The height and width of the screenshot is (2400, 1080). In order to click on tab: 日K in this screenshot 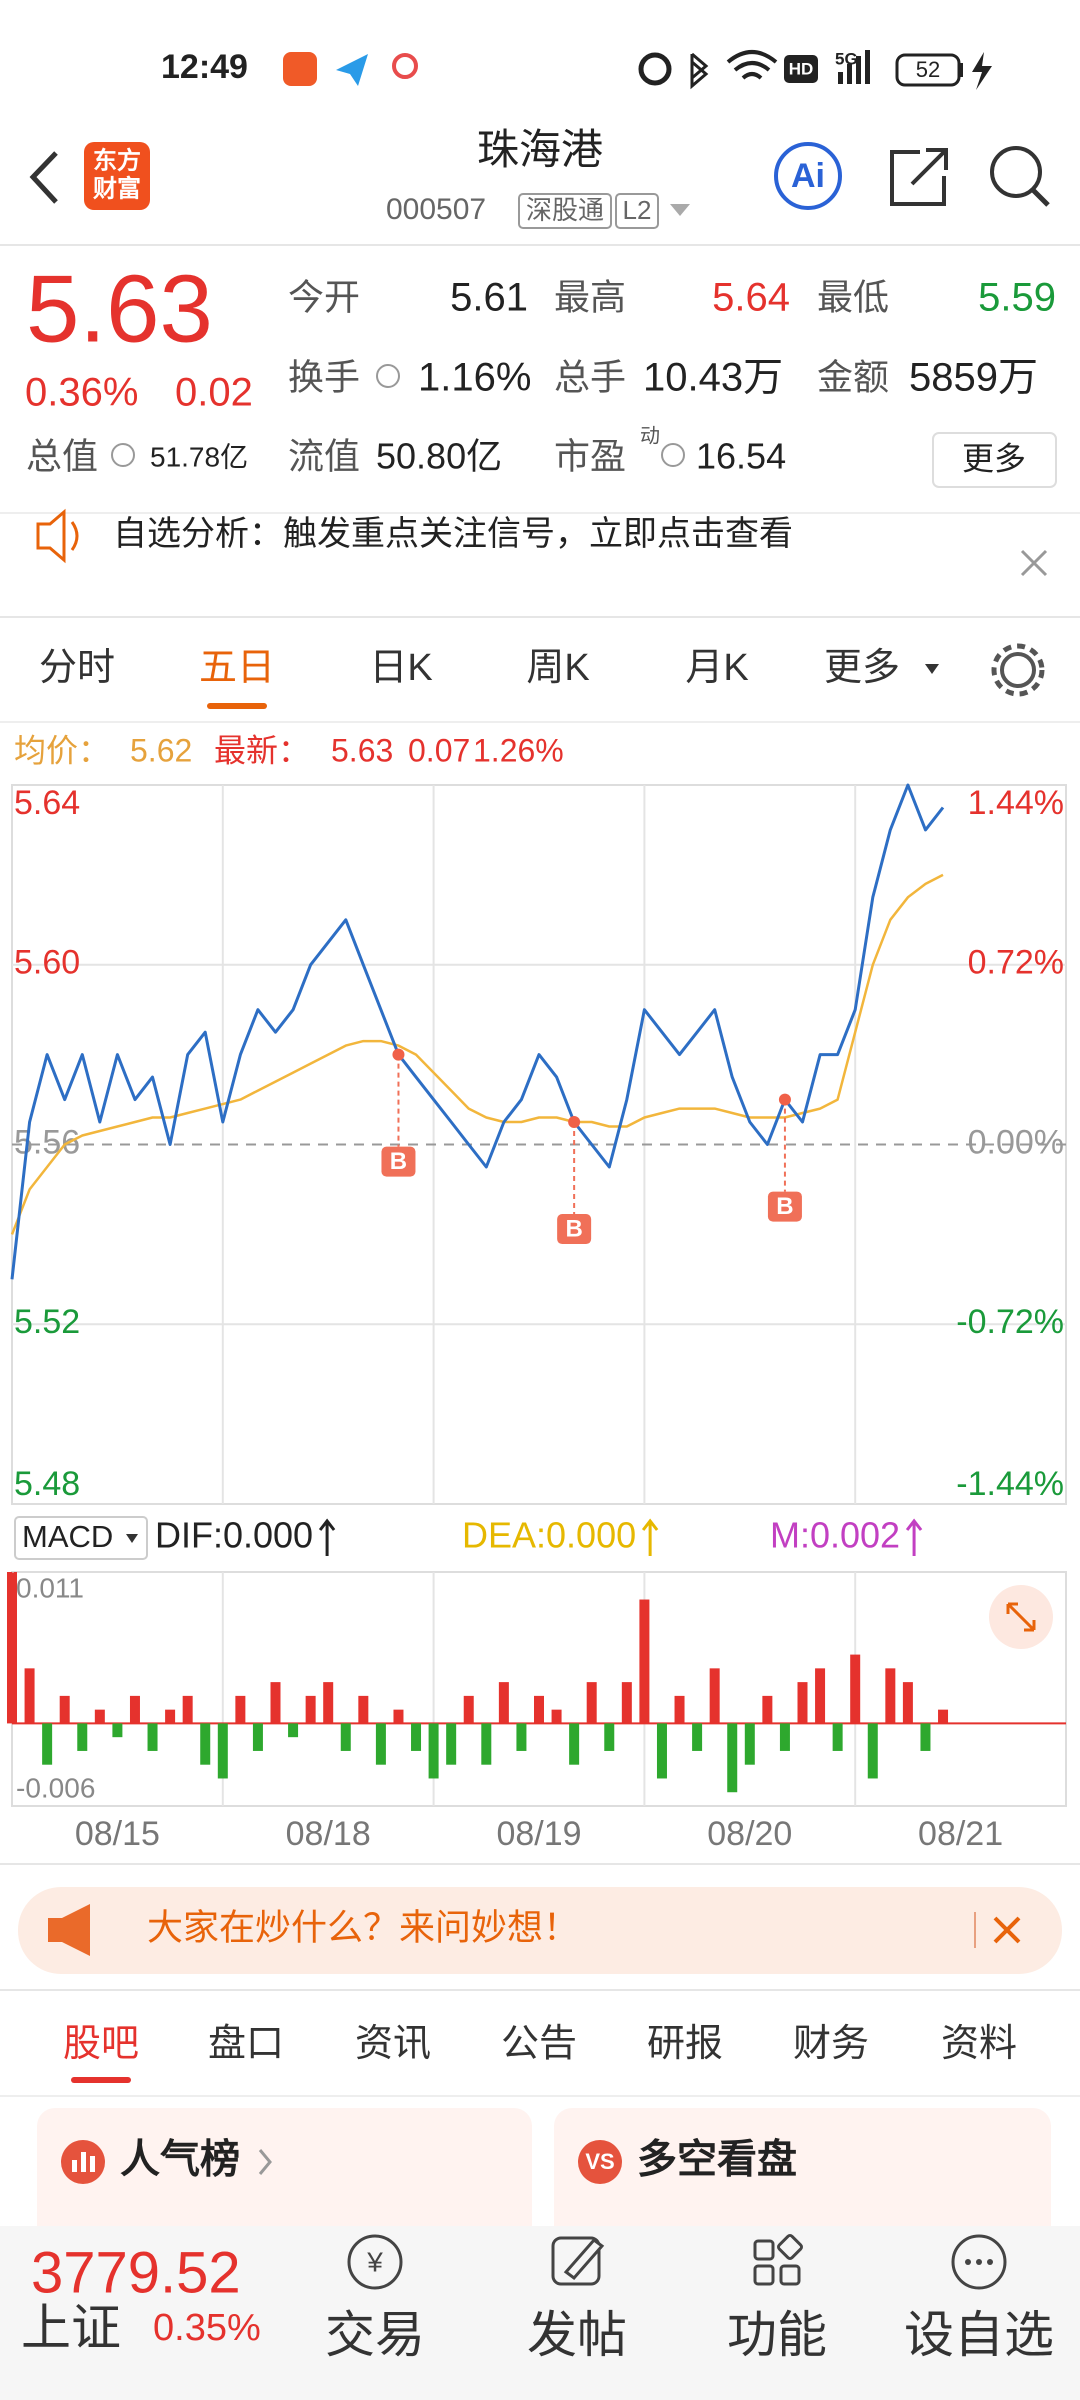, I will do `click(400, 668)`.